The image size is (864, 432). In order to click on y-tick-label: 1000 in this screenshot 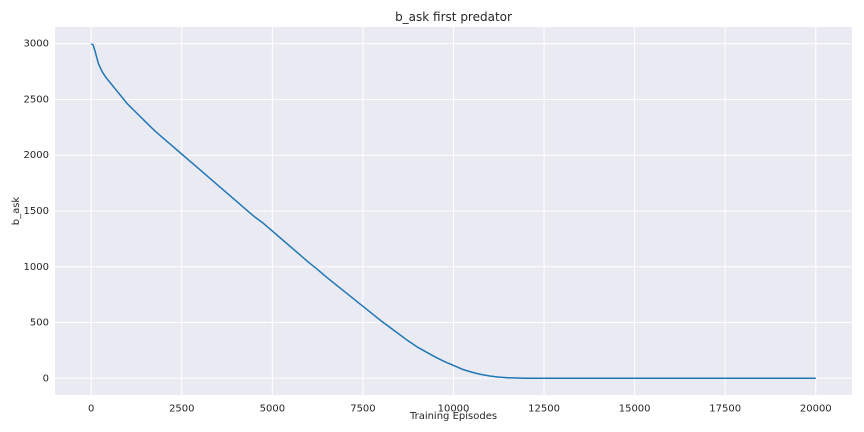, I will do `click(36, 267)`.